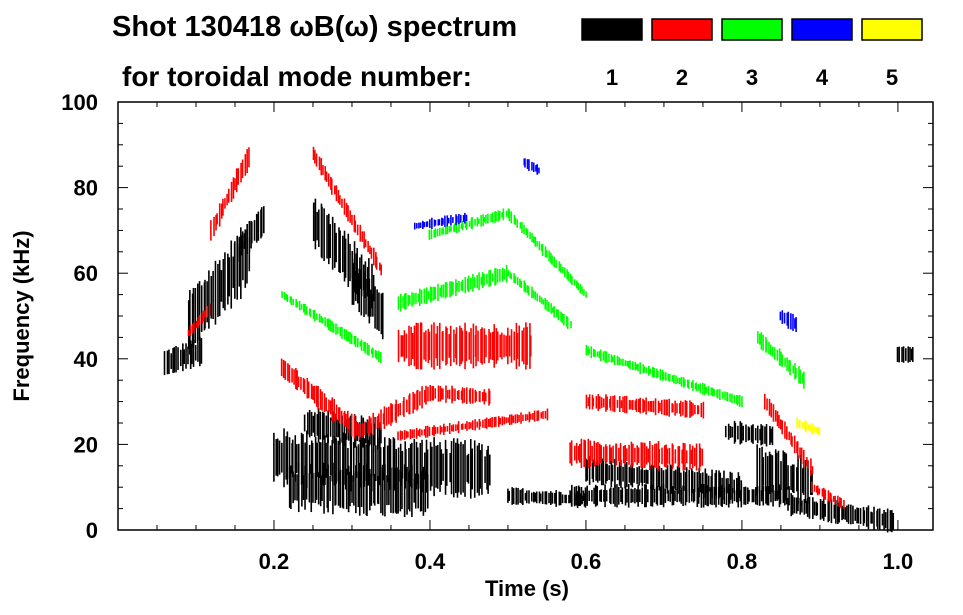 The height and width of the screenshot is (615, 963). I want to click on legend-label-5: 5, so click(892, 77).